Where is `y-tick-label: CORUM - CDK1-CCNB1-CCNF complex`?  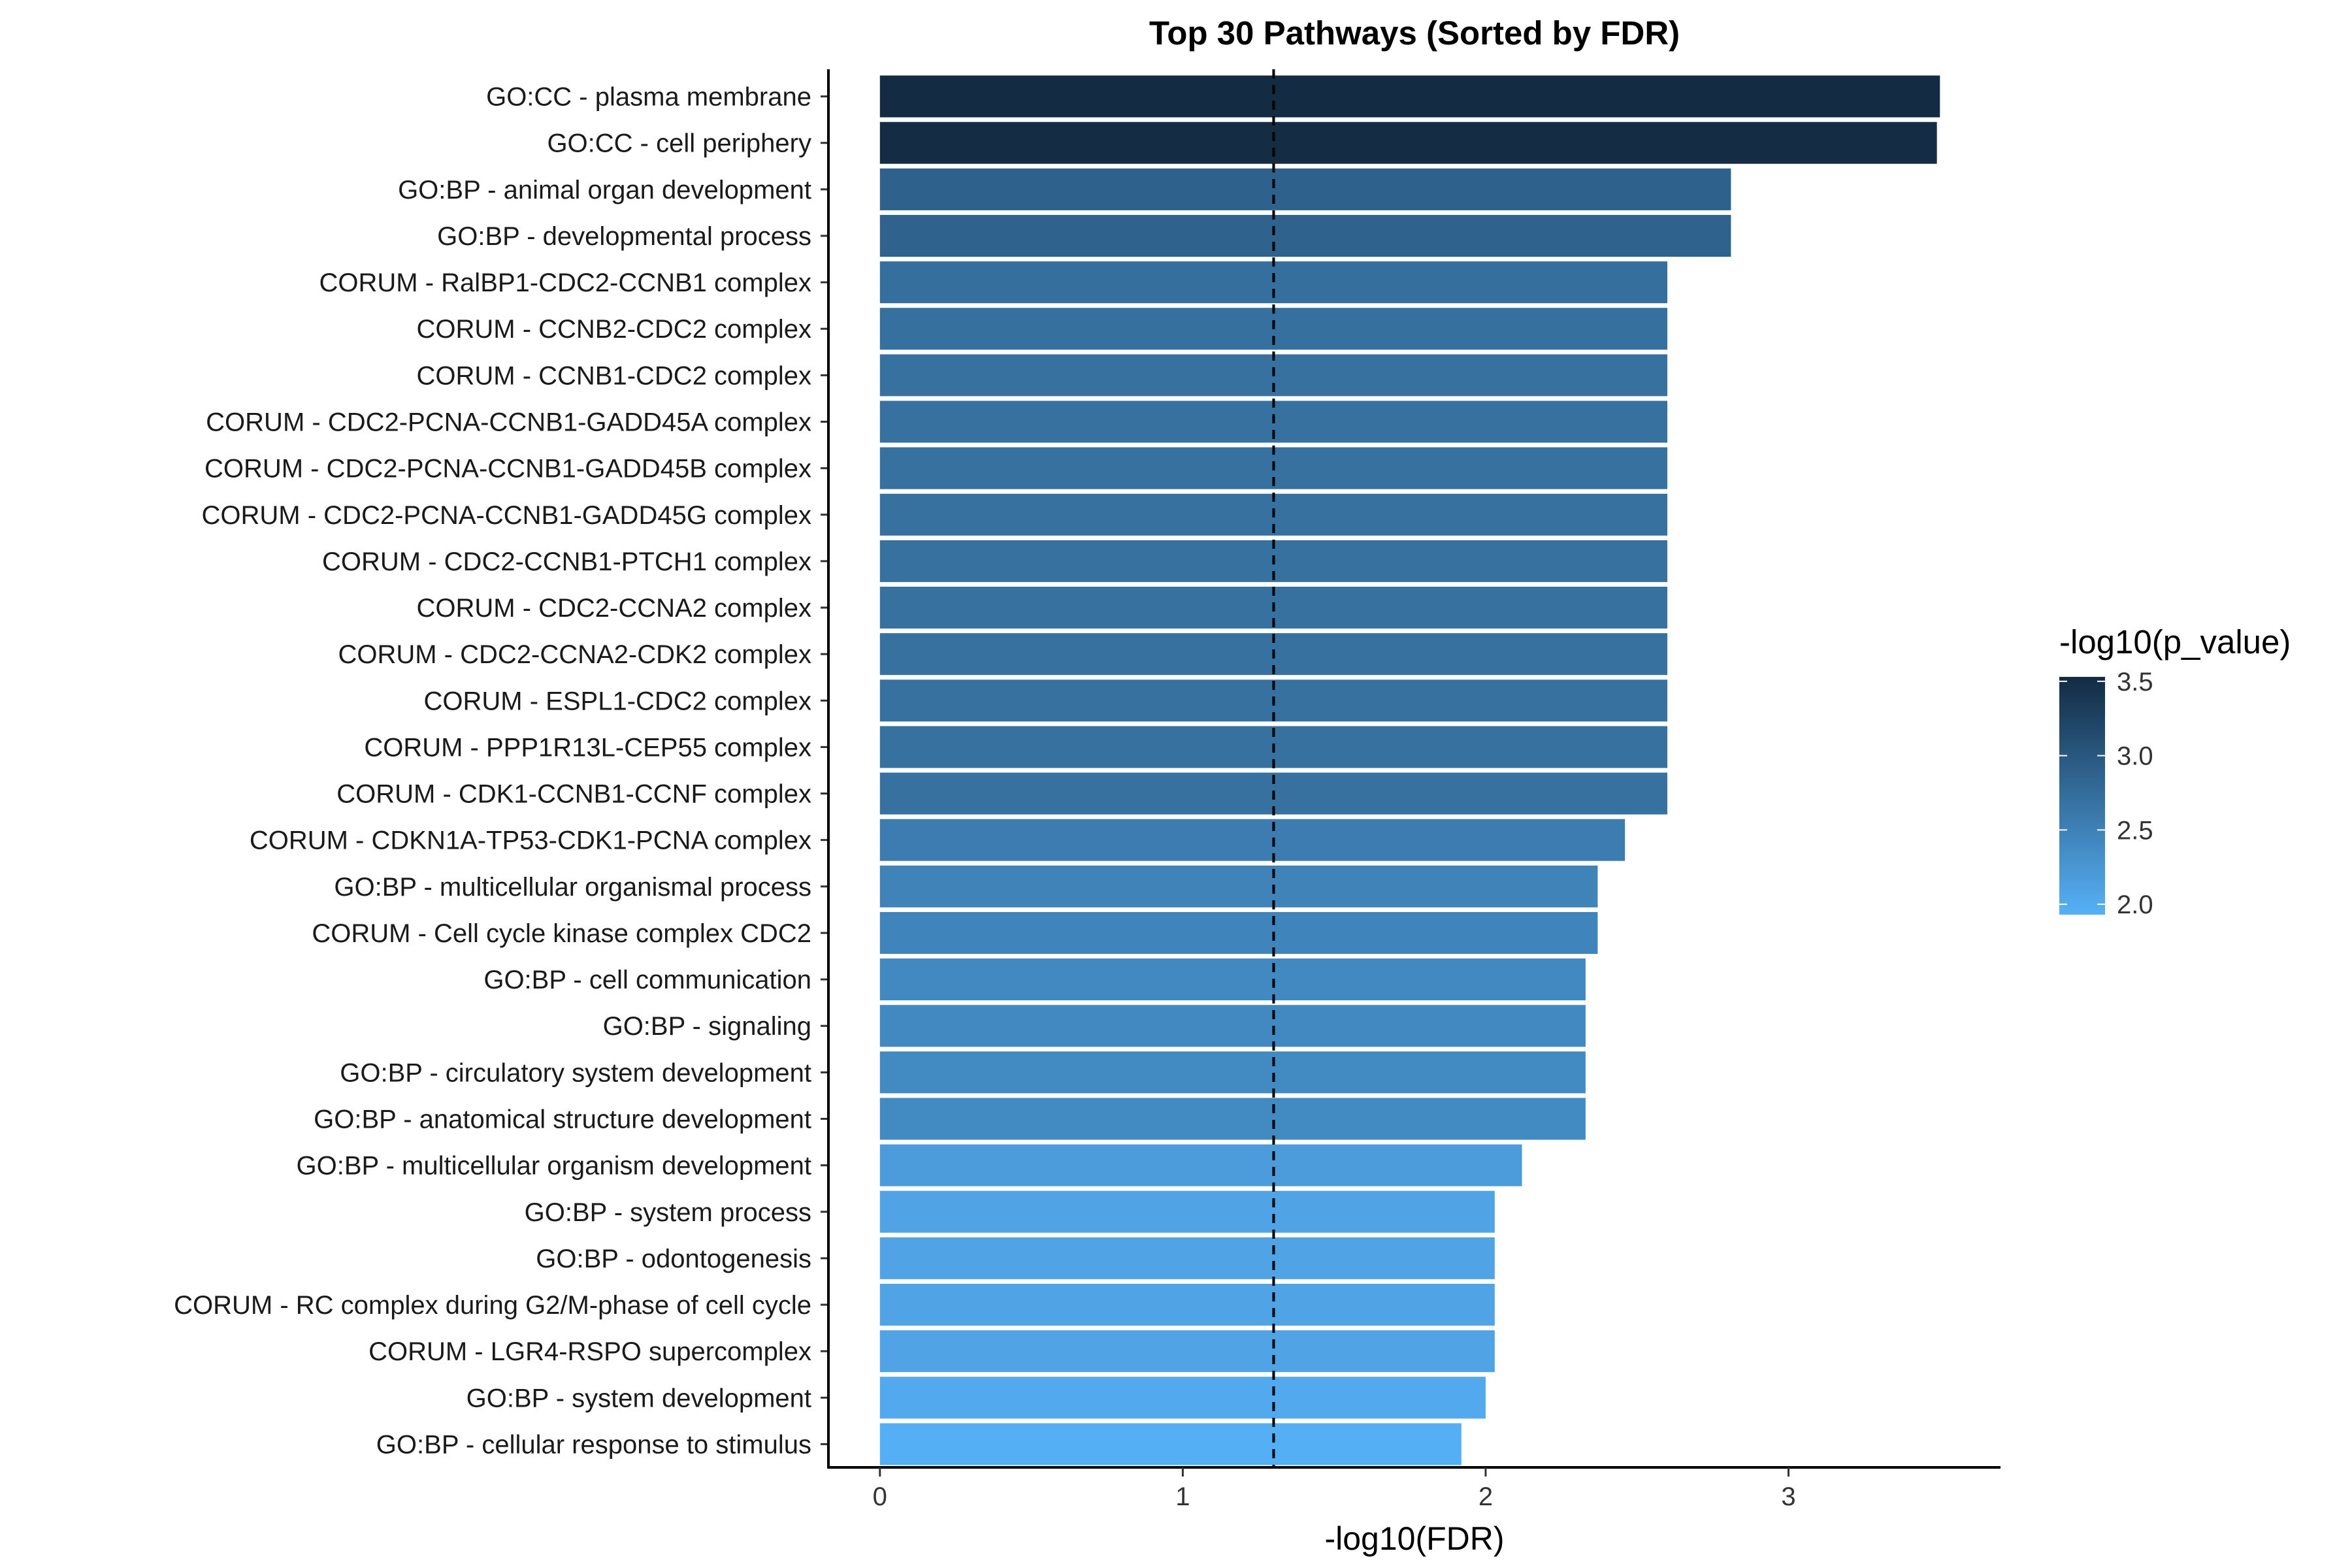 y-tick-label: CORUM - CDK1-CCNB1-CCNF complex is located at coordinates (573, 794).